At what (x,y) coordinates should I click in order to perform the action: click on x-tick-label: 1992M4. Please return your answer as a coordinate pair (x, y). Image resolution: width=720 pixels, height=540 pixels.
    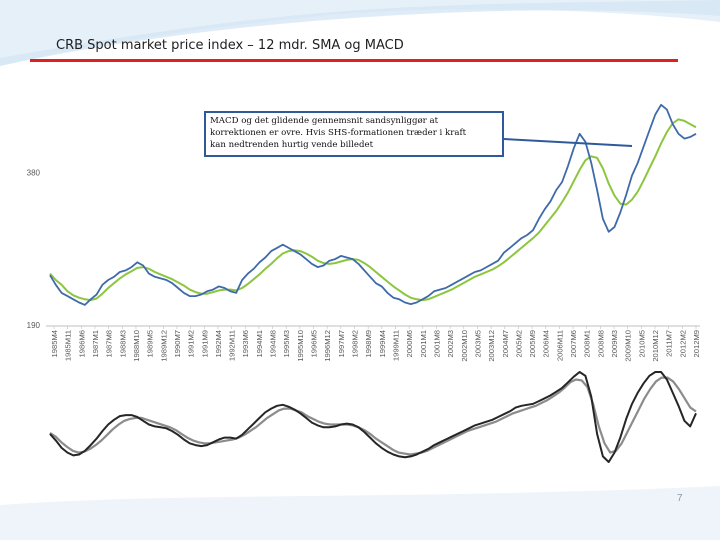
    Looking at the image, I should click on (218, 343).